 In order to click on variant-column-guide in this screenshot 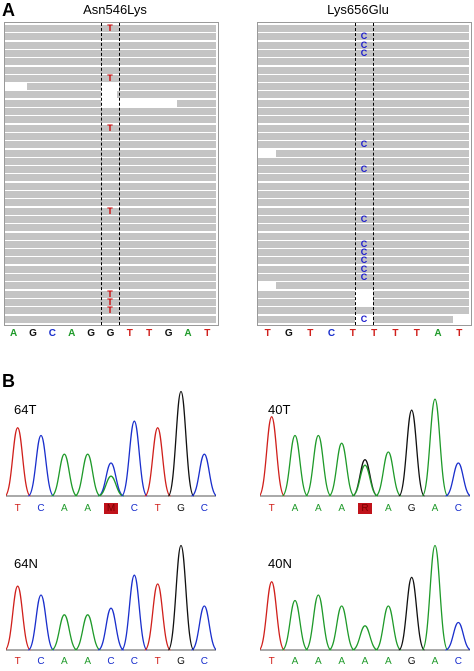, I will do `click(119, 174)`.